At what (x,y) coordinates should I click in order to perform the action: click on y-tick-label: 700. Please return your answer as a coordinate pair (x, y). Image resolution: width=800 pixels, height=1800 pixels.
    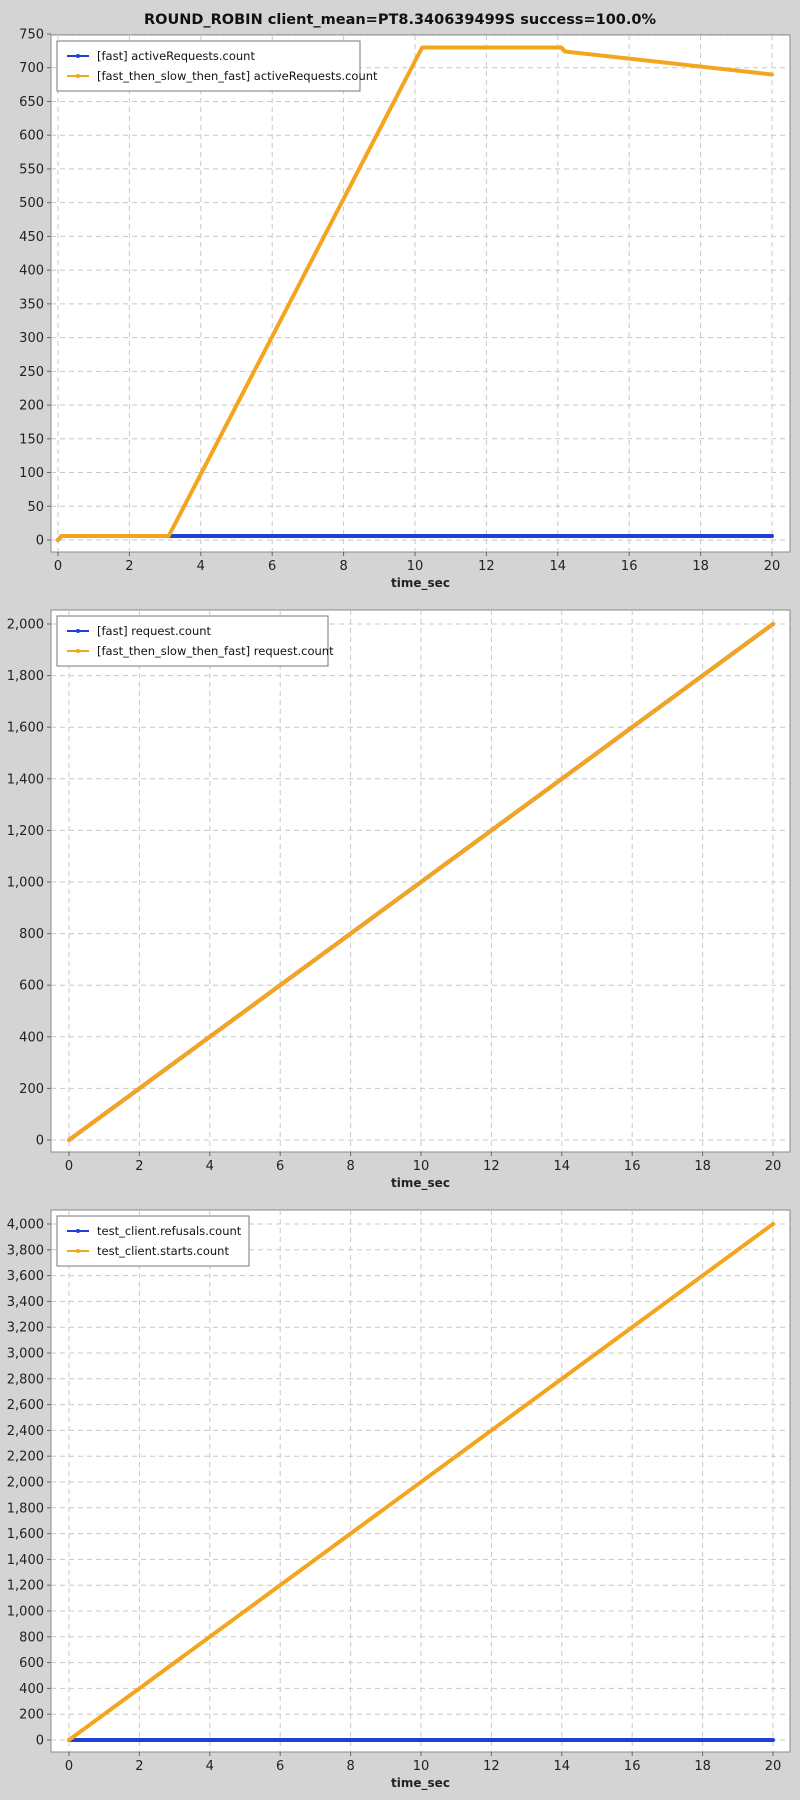
    Looking at the image, I should click on (31, 68).